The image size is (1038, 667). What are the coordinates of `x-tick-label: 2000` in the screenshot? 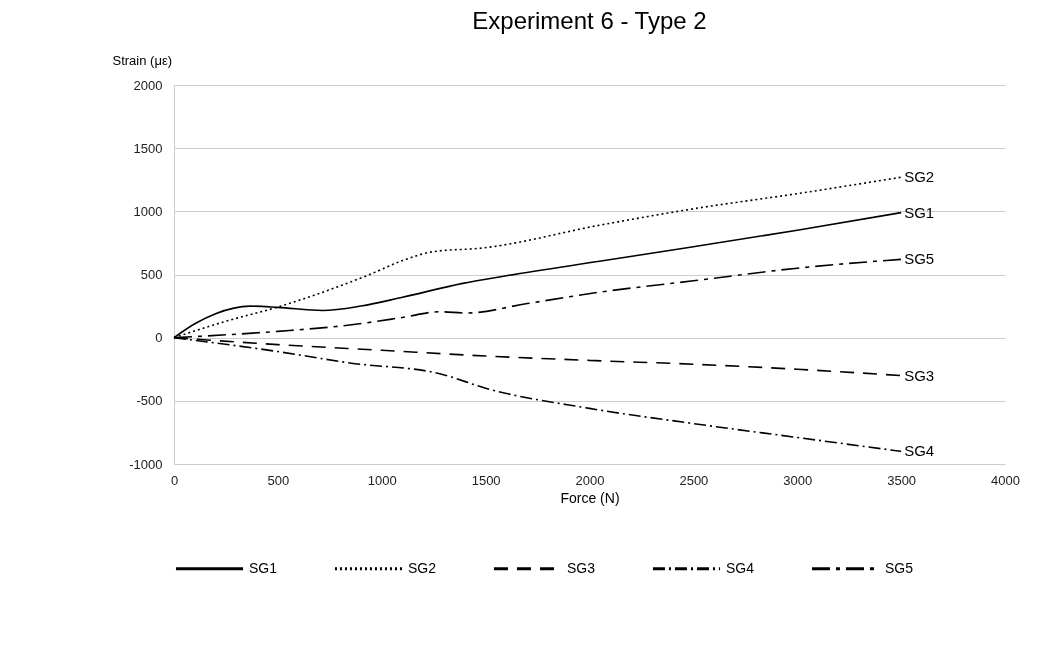 It's located at (590, 480).